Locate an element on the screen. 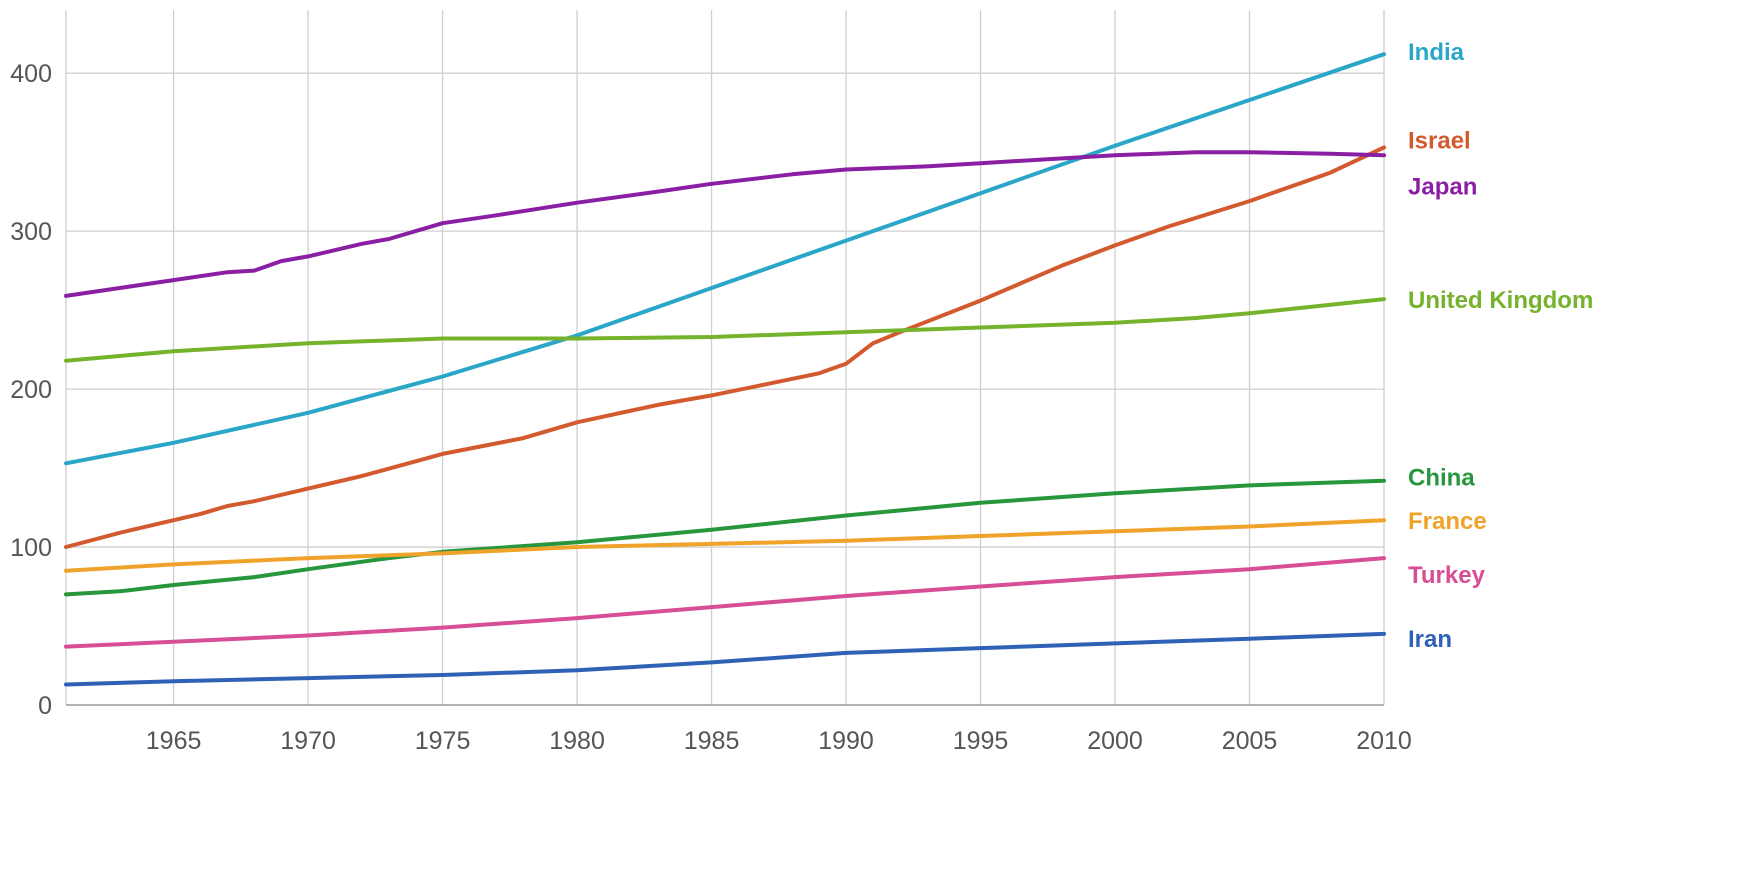 The width and height of the screenshot is (1751, 870). series-line-japan is located at coordinates (725, 224).